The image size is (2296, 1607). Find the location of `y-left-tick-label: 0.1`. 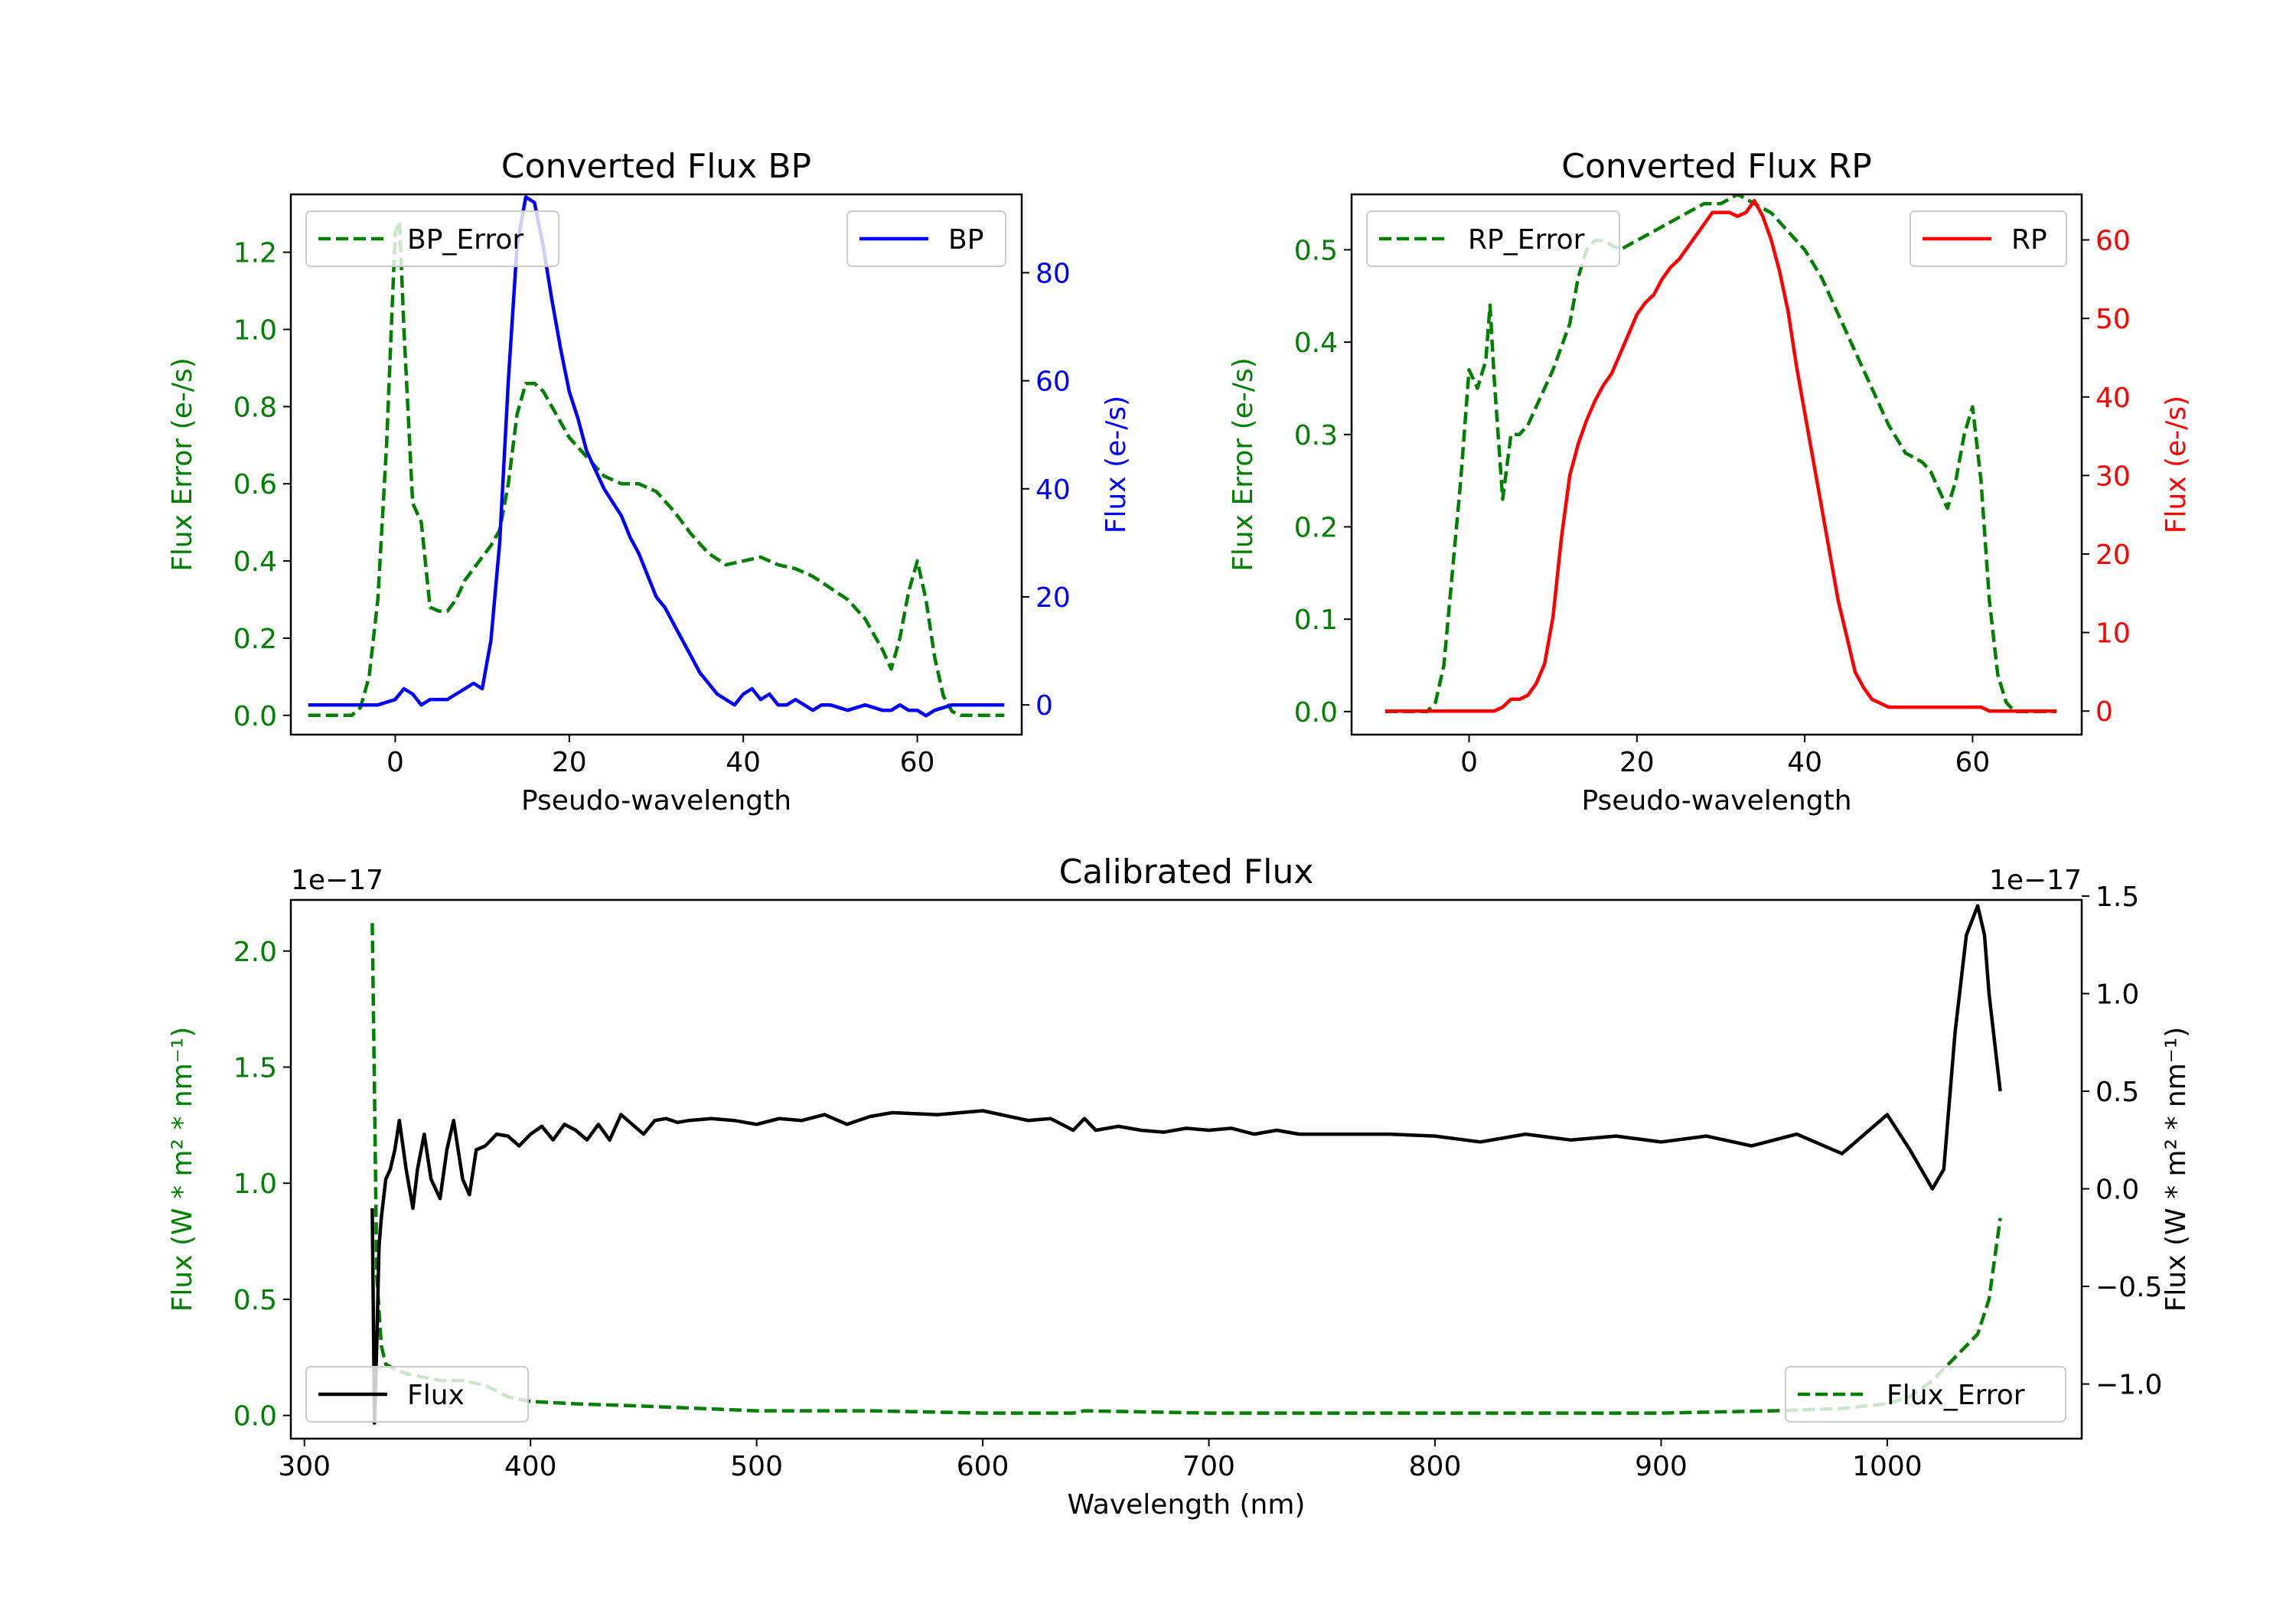

y-left-tick-label: 0.1 is located at coordinates (1316, 620).